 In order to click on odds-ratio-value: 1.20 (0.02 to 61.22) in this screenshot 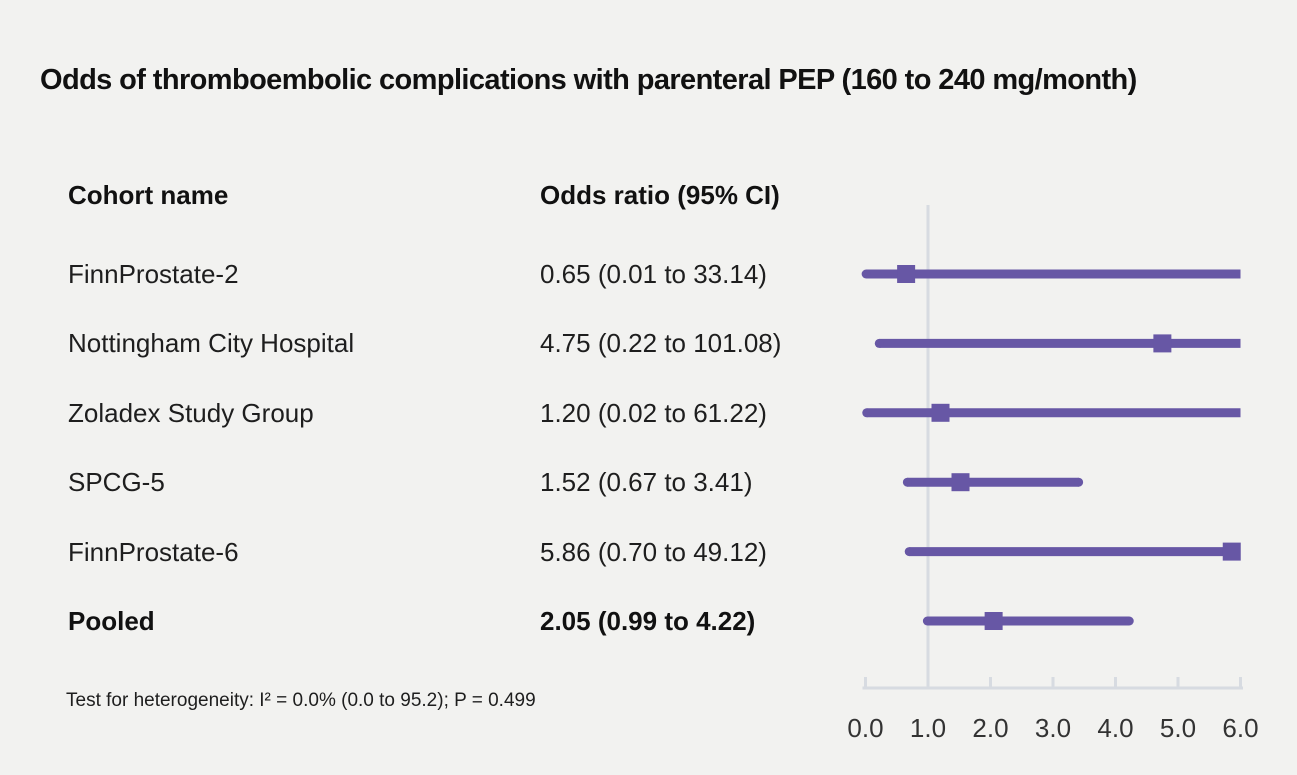, I will do `click(653, 412)`.